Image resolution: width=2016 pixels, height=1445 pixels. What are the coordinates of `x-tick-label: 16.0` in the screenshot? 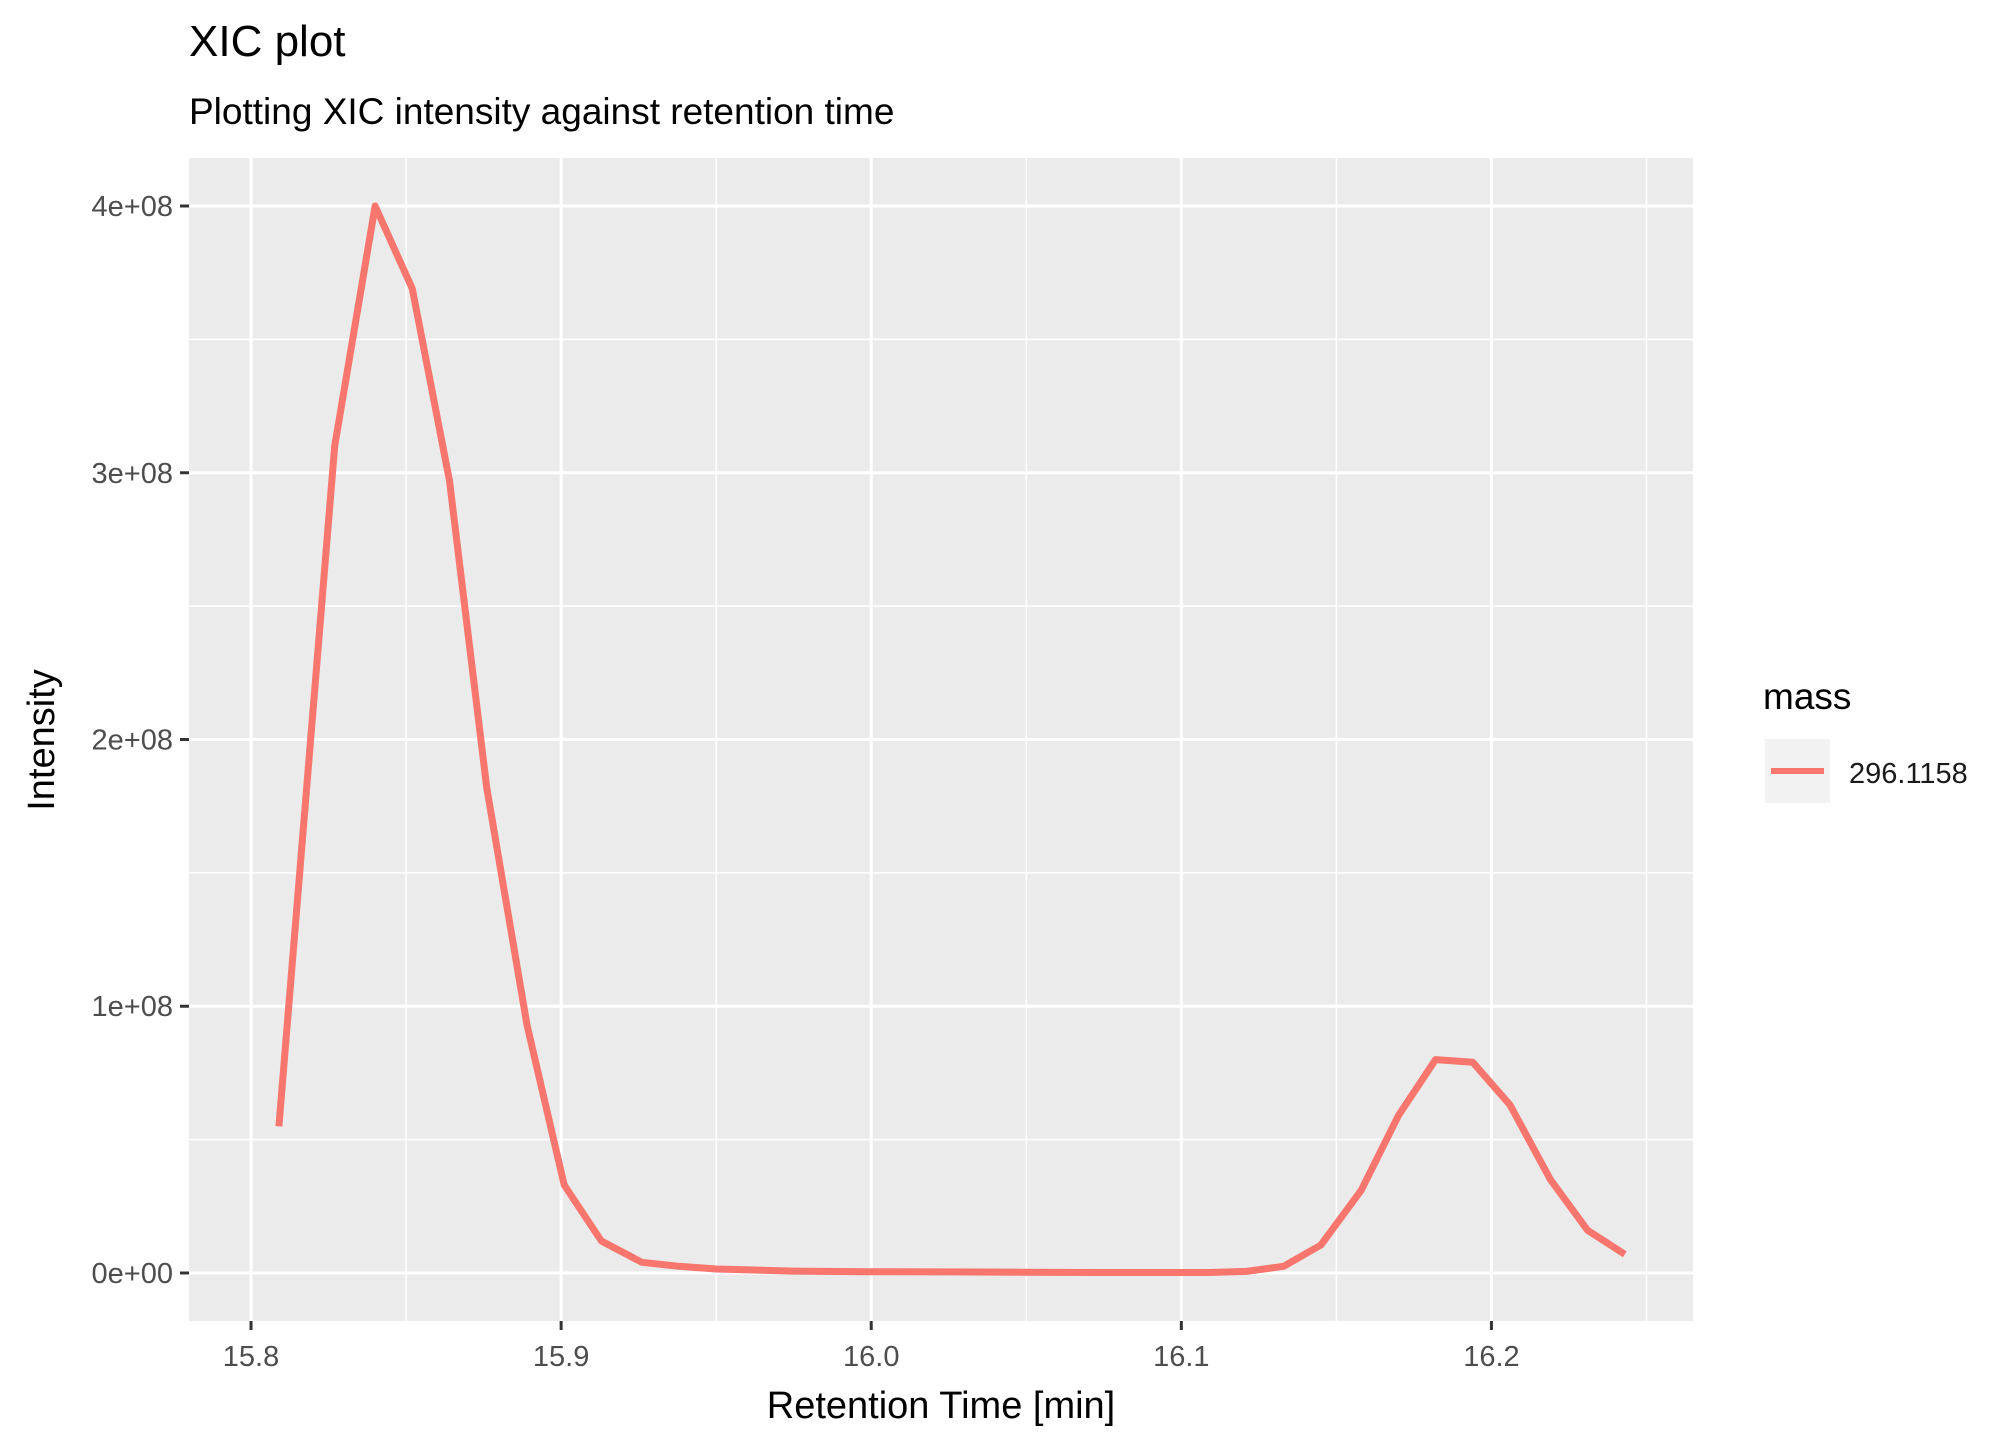 It's located at (871, 1357).